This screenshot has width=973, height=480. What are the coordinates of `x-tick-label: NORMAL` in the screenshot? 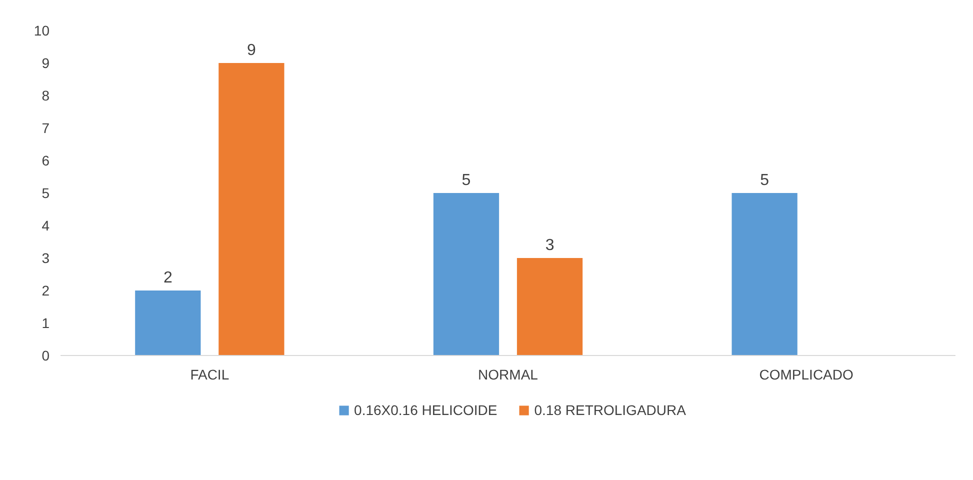 It's located at (508, 374).